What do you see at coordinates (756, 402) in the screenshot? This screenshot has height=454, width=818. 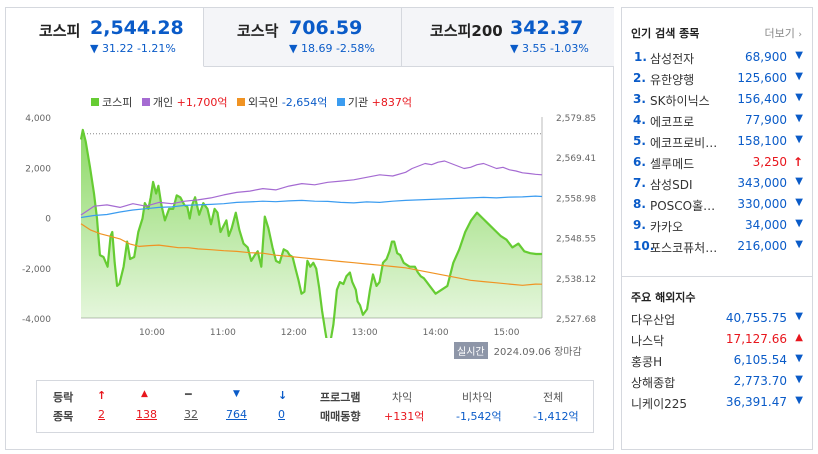 I see `index-price: 36,391.47` at bounding box center [756, 402].